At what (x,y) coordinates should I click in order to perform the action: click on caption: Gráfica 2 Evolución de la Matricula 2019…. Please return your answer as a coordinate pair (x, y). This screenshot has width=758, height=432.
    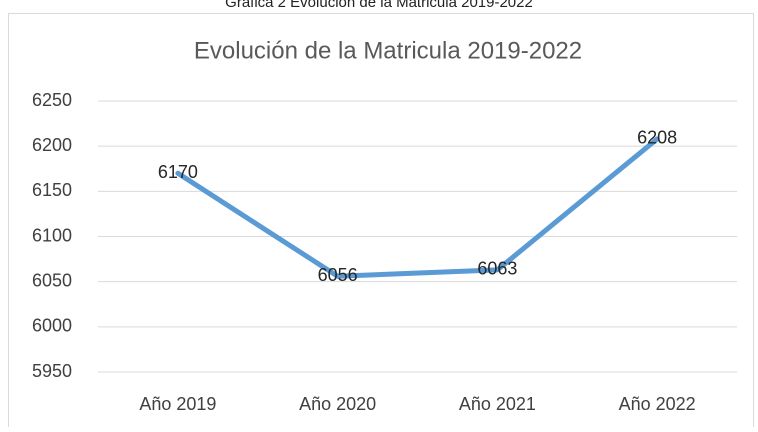
    Looking at the image, I should click on (379, 5).